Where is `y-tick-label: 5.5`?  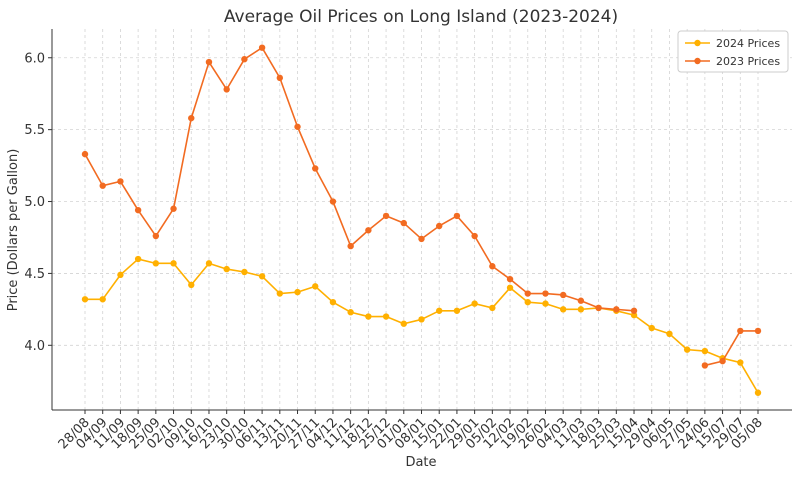
y-tick-label: 5.5 is located at coordinates (34, 130).